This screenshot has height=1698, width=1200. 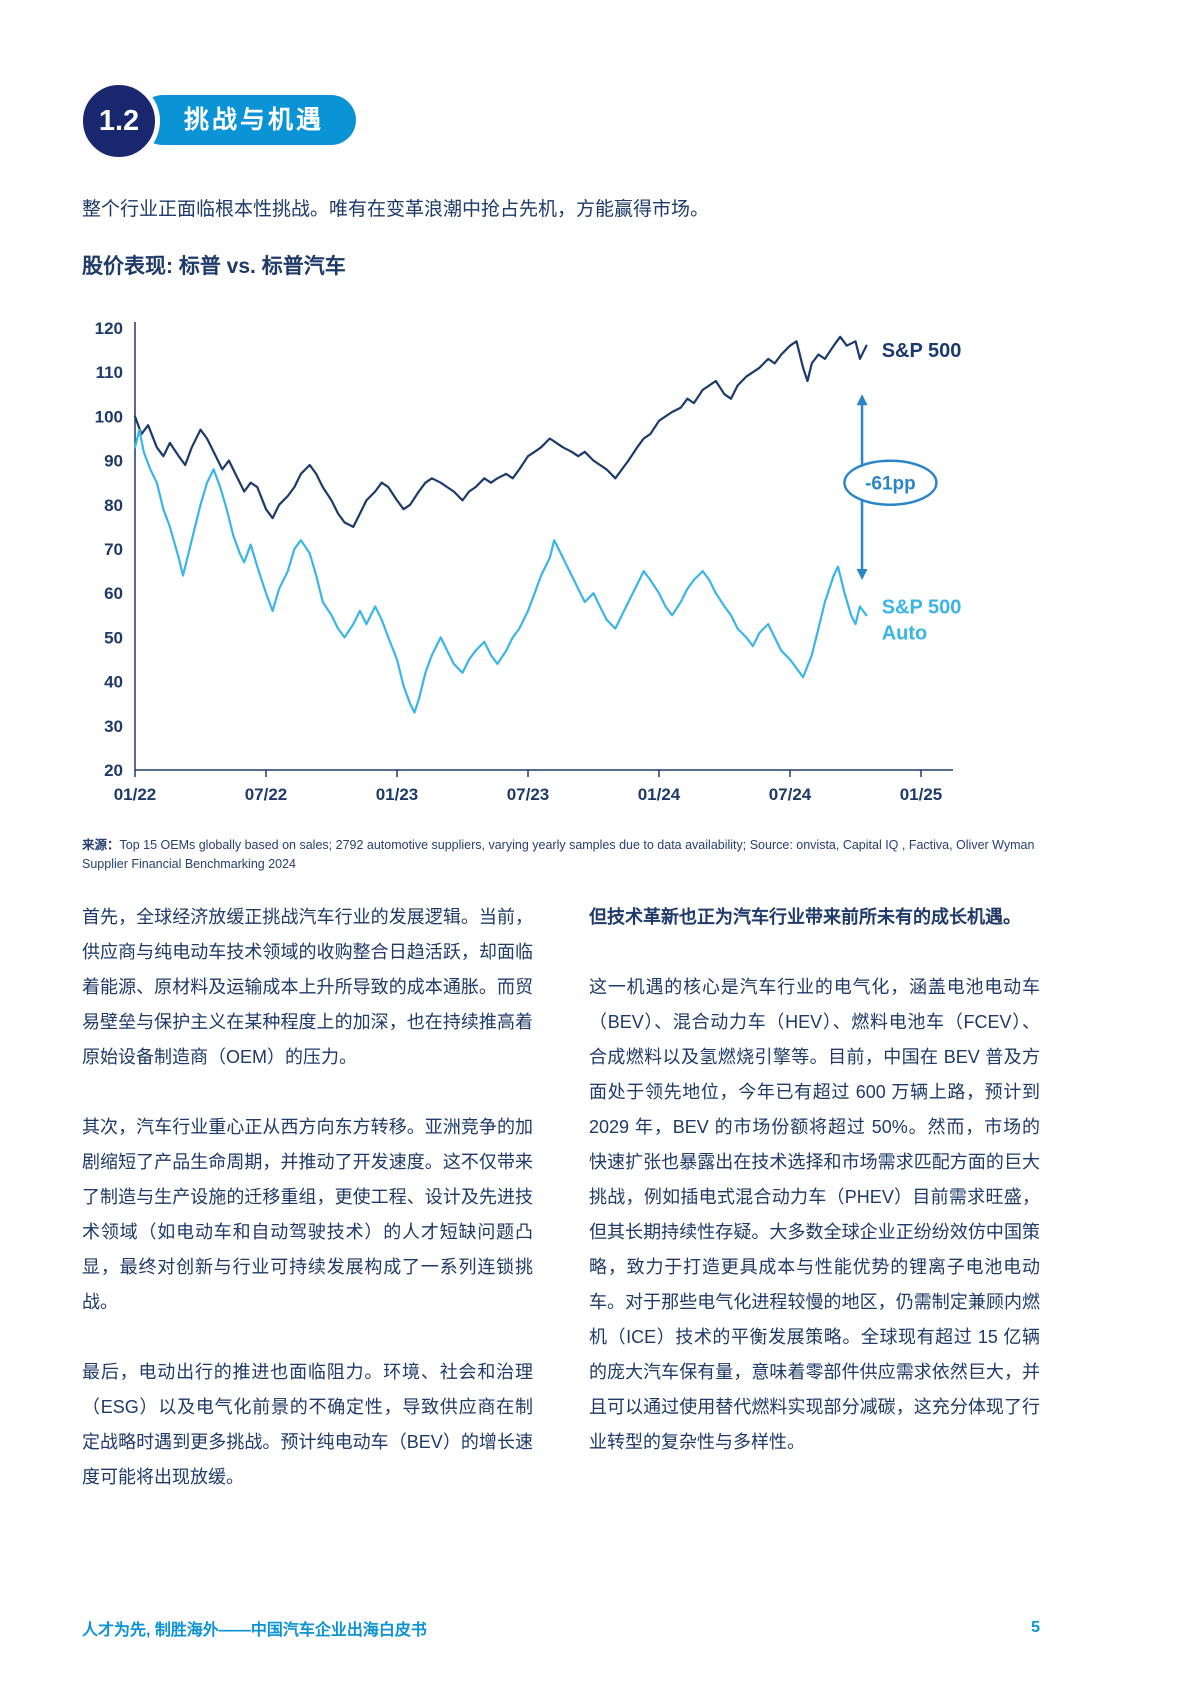 What do you see at coordinates (113, 549) in the screenshot?
I see `svg-text: 70` at bounding box center [113, 549].